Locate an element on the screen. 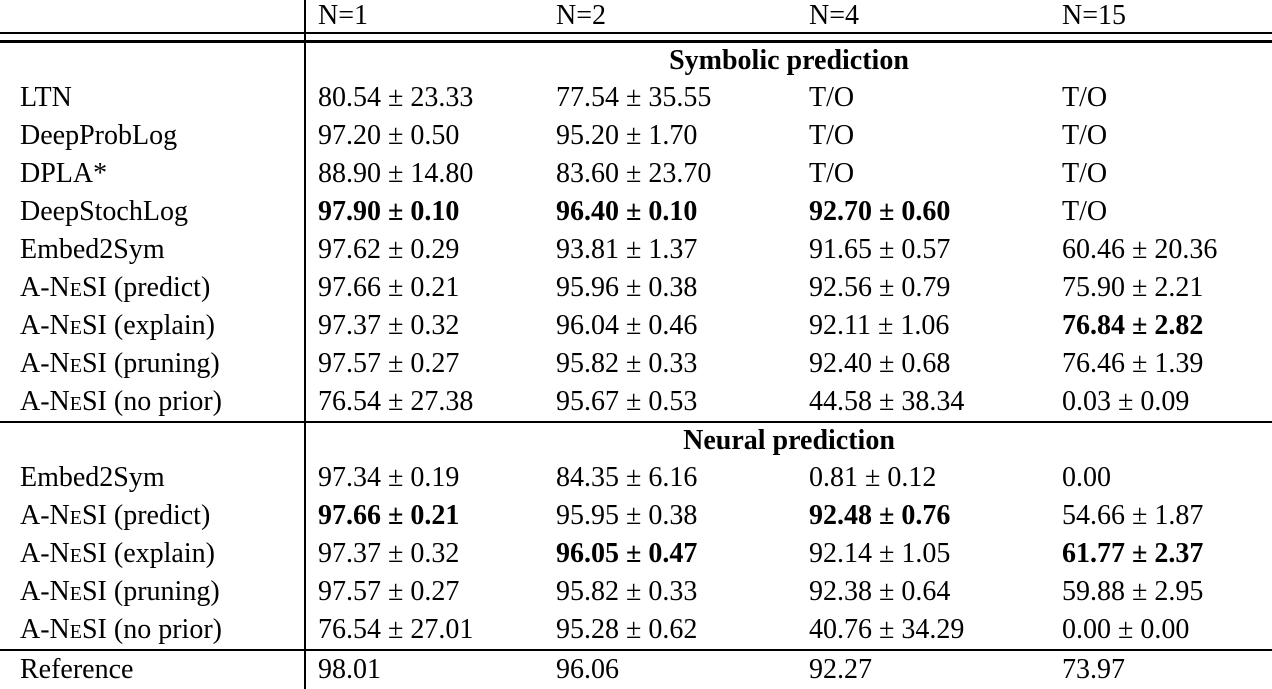 This screenshot has height=689, width=1272. reference-value-n4: 92.27 is located at coordinates (923, 669).